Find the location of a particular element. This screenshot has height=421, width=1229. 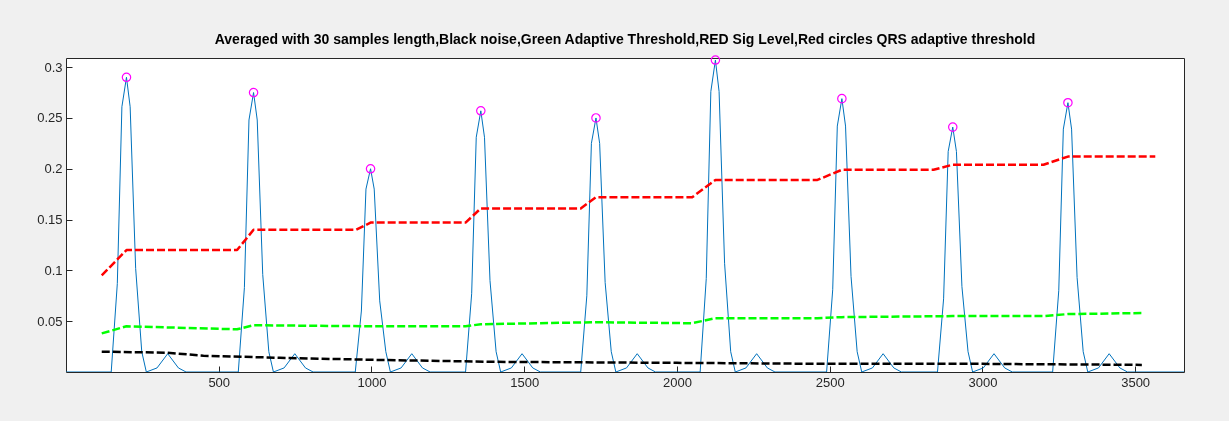

y-tick-label: 0.15 is located at coordinates (50, 220).